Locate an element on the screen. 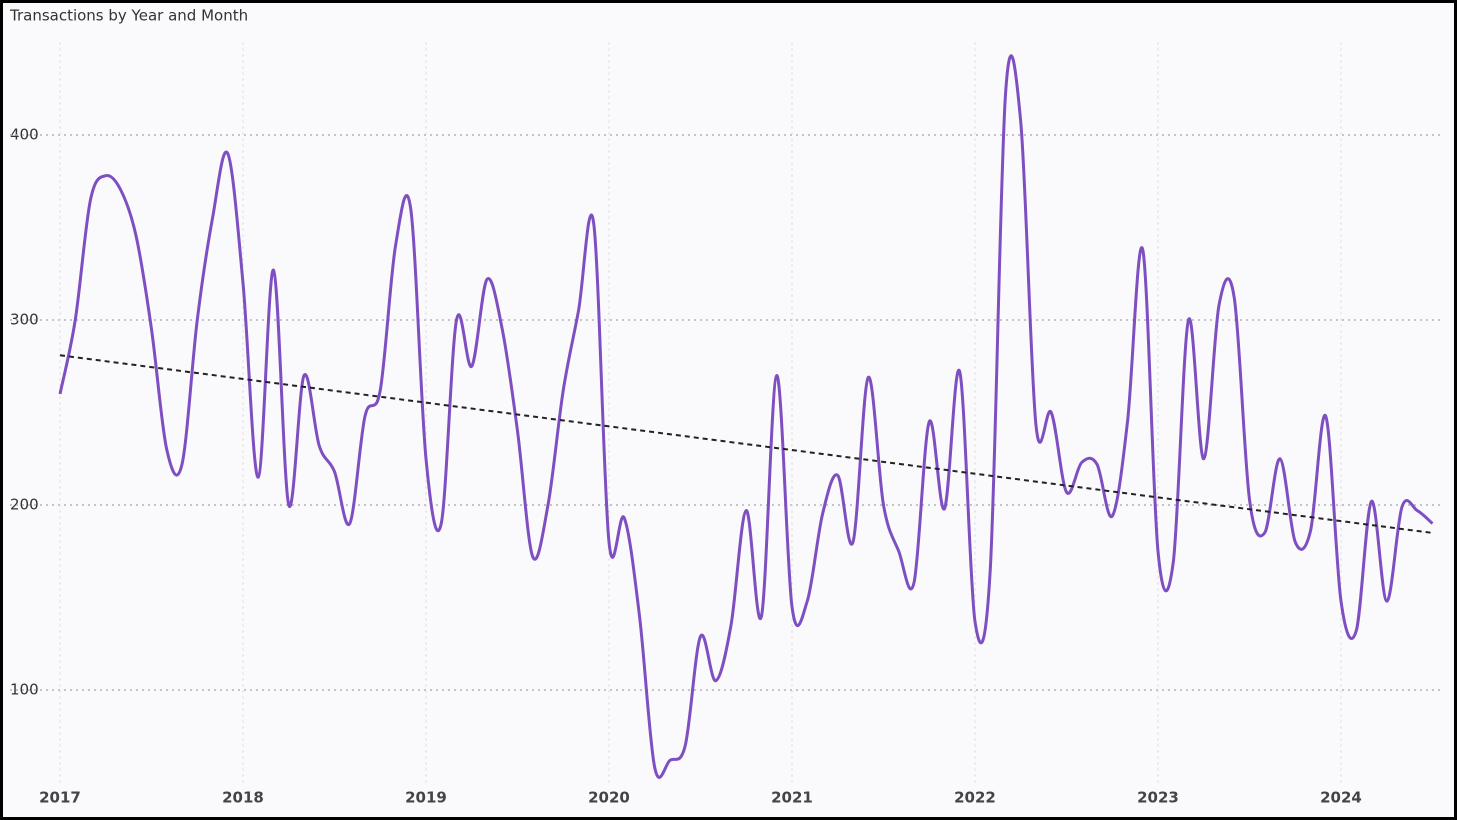 The image size is (1457, 820). x-tick-label: 2024 is located at coordinates (1341, 798).